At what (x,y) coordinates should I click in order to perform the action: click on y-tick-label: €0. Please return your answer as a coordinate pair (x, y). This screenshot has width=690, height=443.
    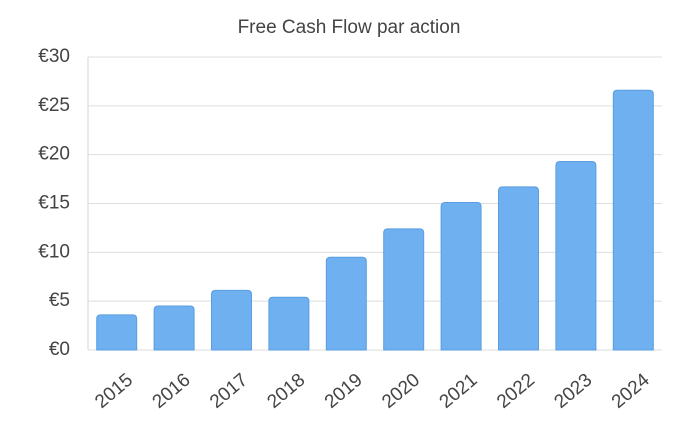
    Looking at the image, I should click on (59, 349).